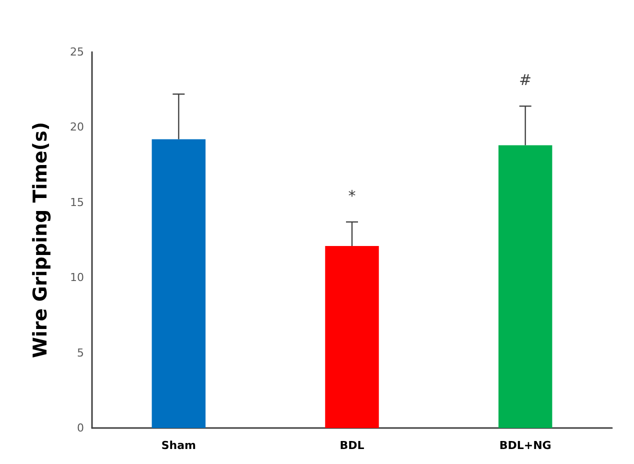 The image size is (634, 464). I want to click on y-tick-label: 10, so click(77, 277).